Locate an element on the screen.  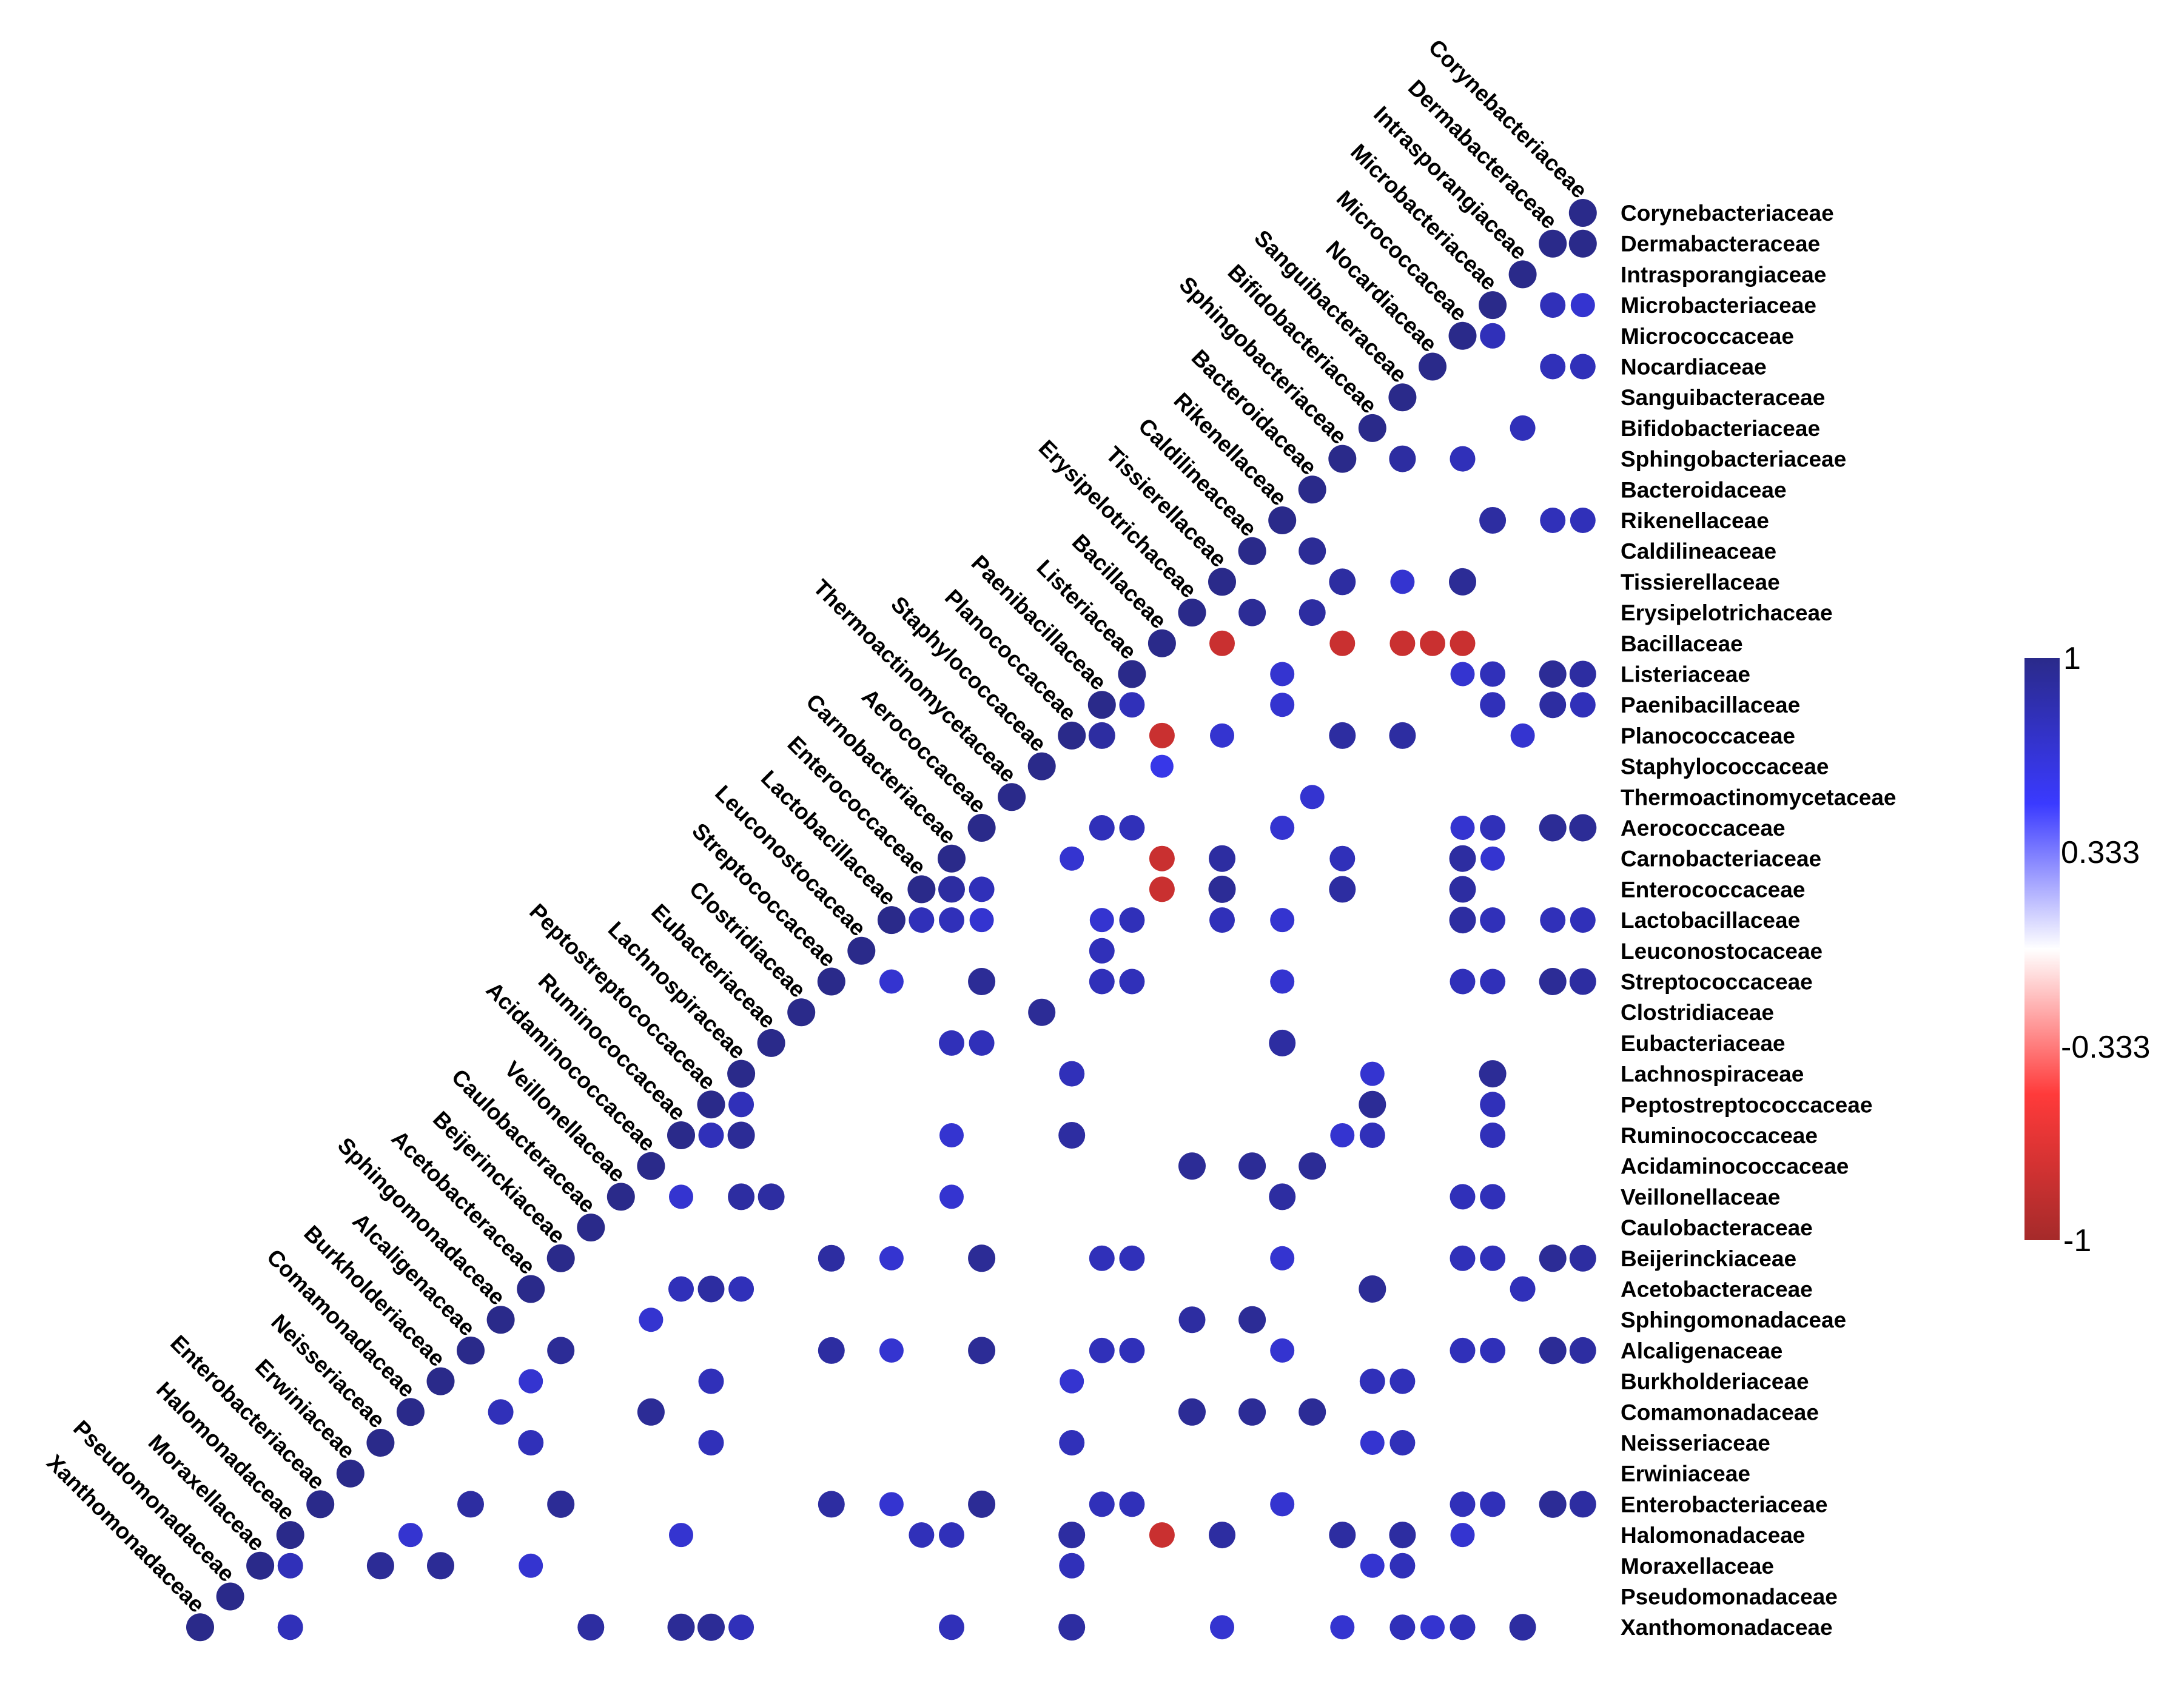
cell-Bacillaceae-Sanguibacteraceae is located at coordinates (1402, 643).